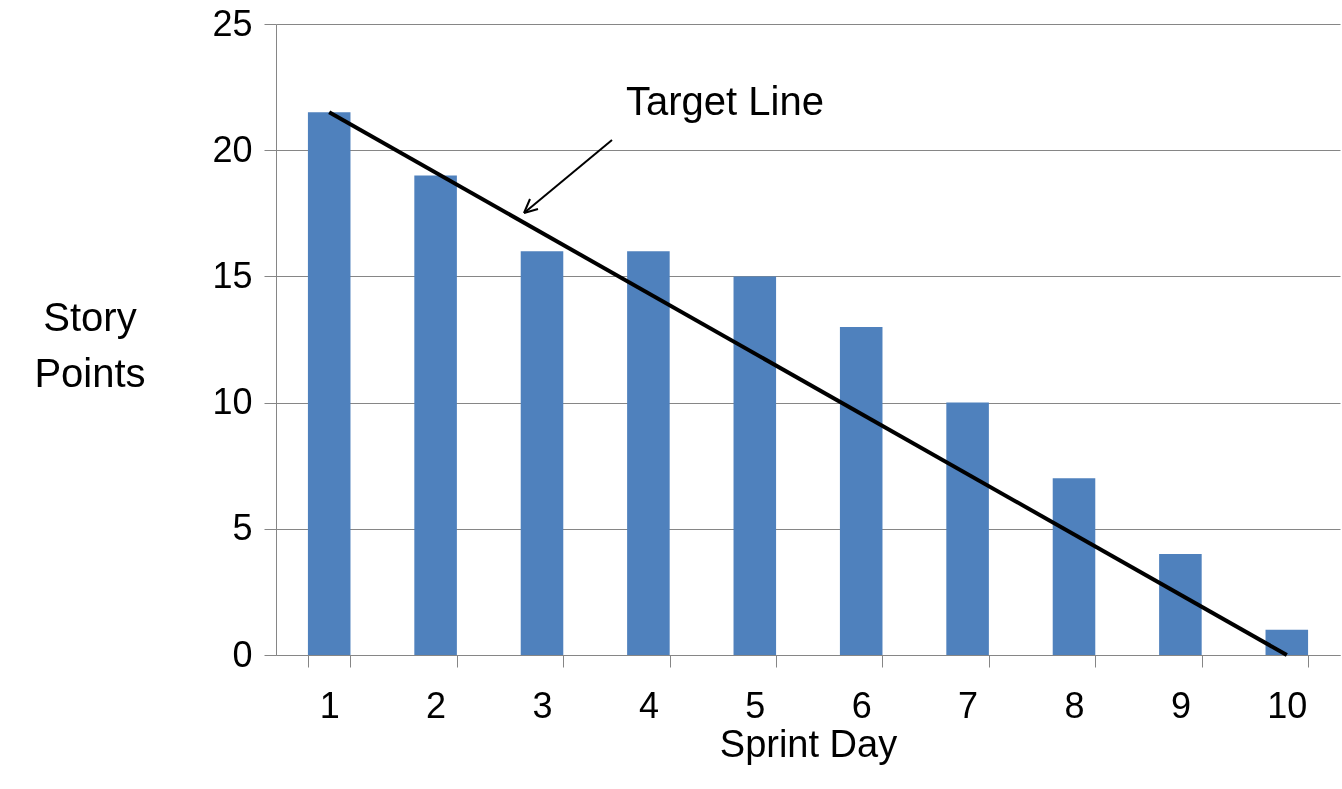 The width and height of the screenshot is (1342, 789). I want to click on x-tick-label: 2, so click(436, 705).